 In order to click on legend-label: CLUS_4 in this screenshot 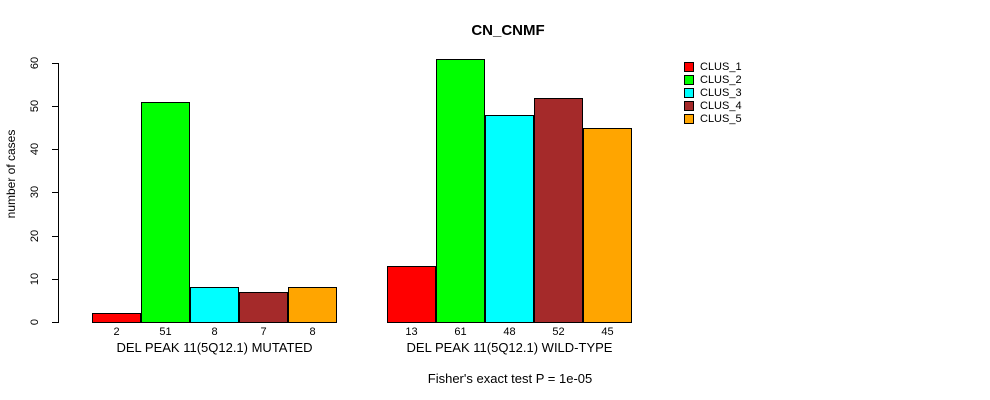, I will do `click(721, 106)`.